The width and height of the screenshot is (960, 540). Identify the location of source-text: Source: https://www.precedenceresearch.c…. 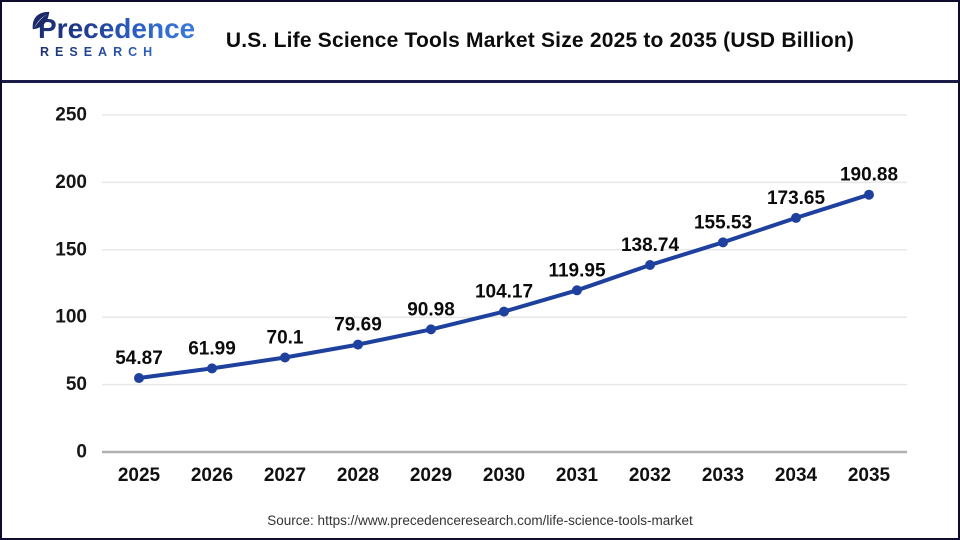
(480, 520).